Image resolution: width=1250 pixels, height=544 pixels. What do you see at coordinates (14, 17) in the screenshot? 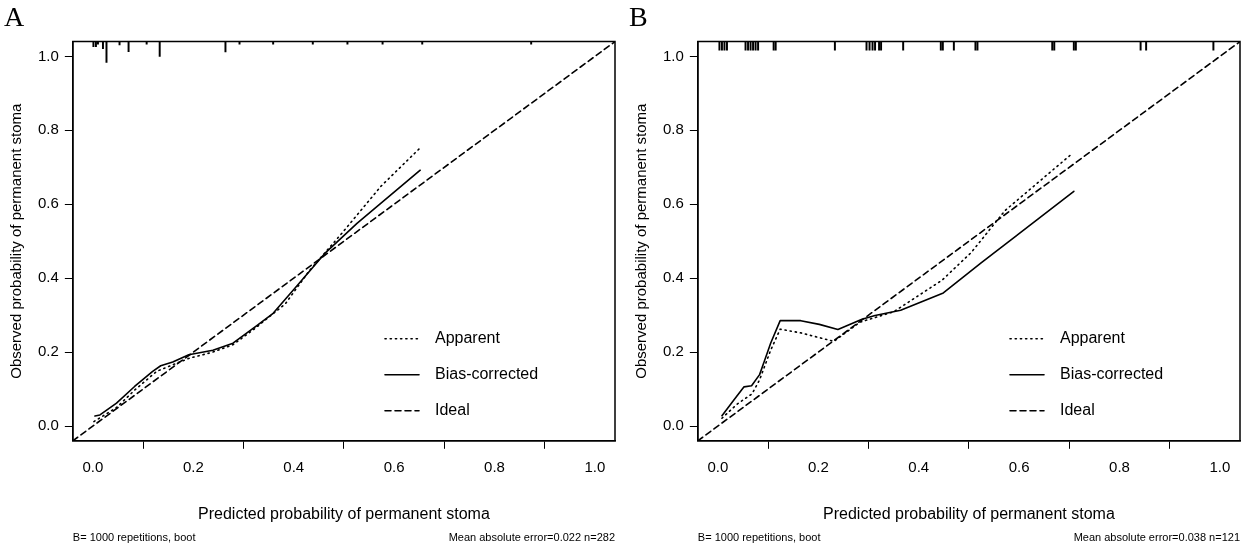
I see `chart-title: A` at bounding box center [14, 17].